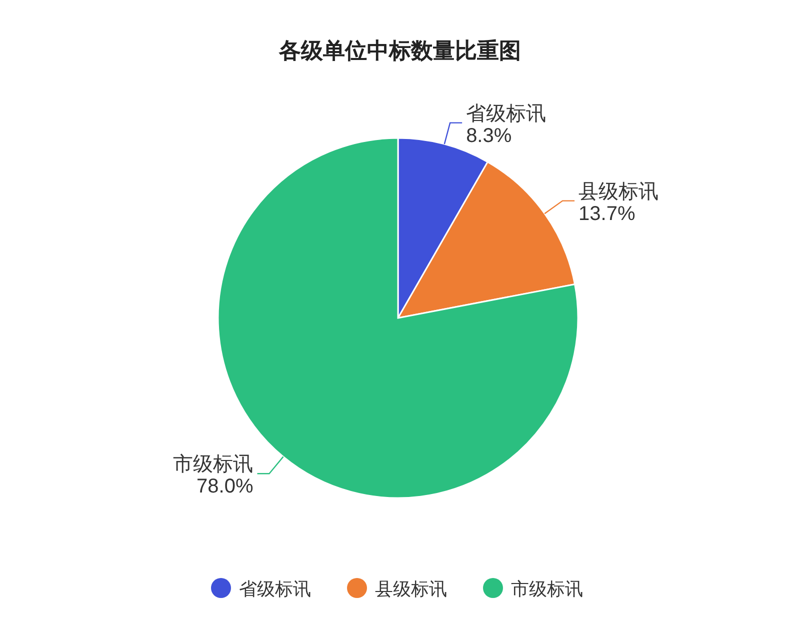  Describe the element at coordinates (506, 113) in the screenshot. I see `slice-label: 省级标讯` at that location.